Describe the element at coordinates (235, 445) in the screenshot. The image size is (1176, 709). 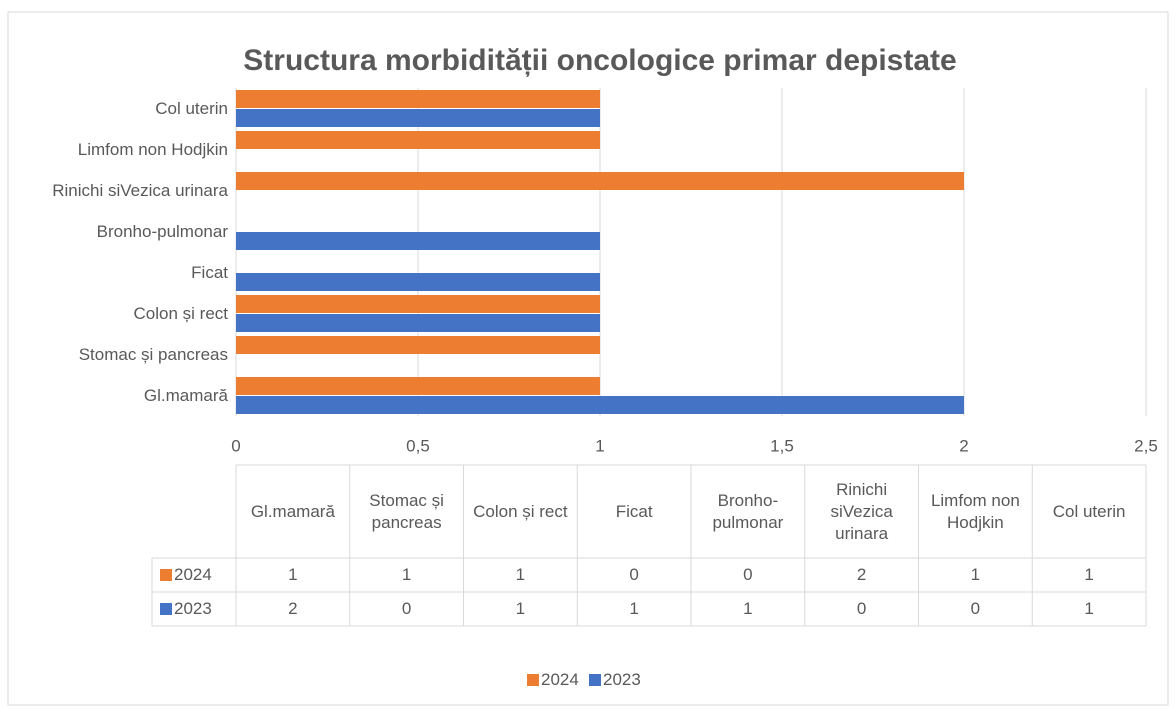
I see `x-tick-label: 0` at that location.